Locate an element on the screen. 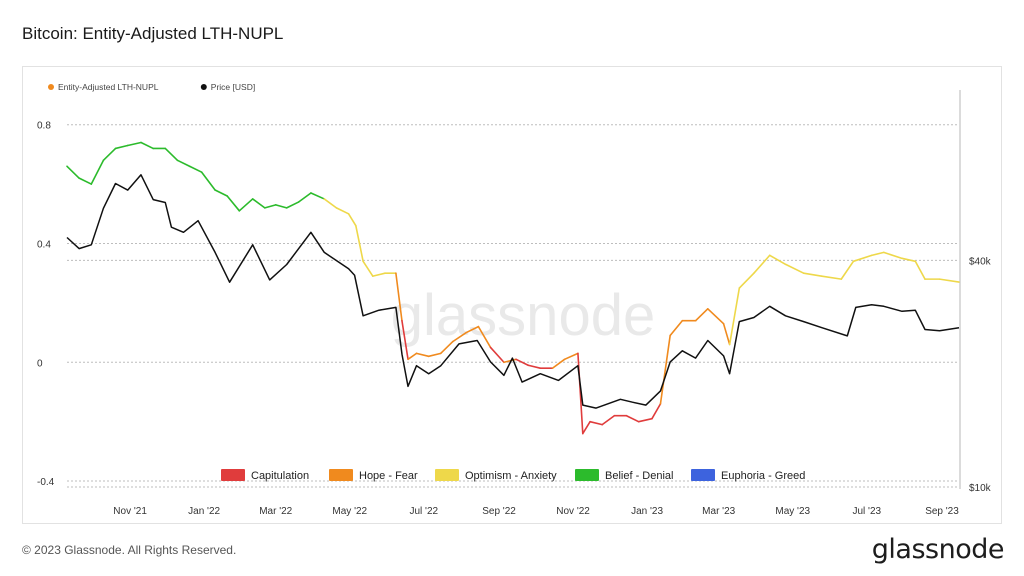 This screenshot has width=1024, height=576. x-tick-label: Nov '21 is located at coordinates (130, 511).